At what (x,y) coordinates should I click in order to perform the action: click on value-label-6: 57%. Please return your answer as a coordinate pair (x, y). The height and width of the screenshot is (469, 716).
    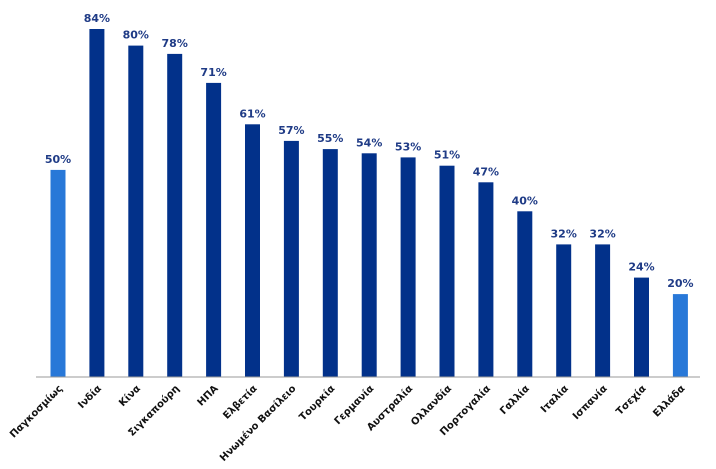
    Looking at the image, I should click on (291, 130).